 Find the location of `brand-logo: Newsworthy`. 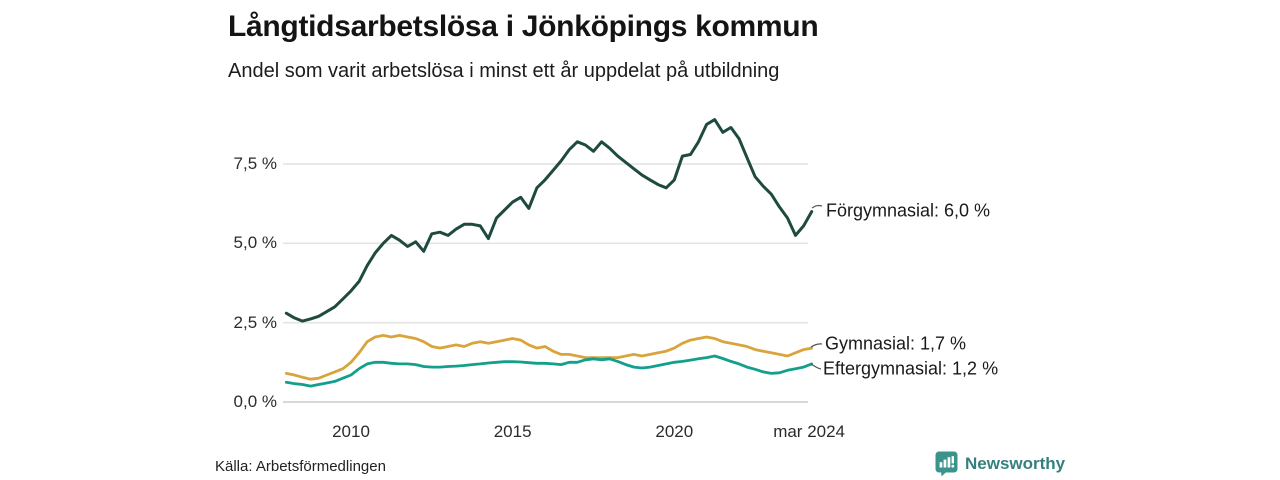

brand-logo: Newsworthy is located at coordinates (1000, 463).